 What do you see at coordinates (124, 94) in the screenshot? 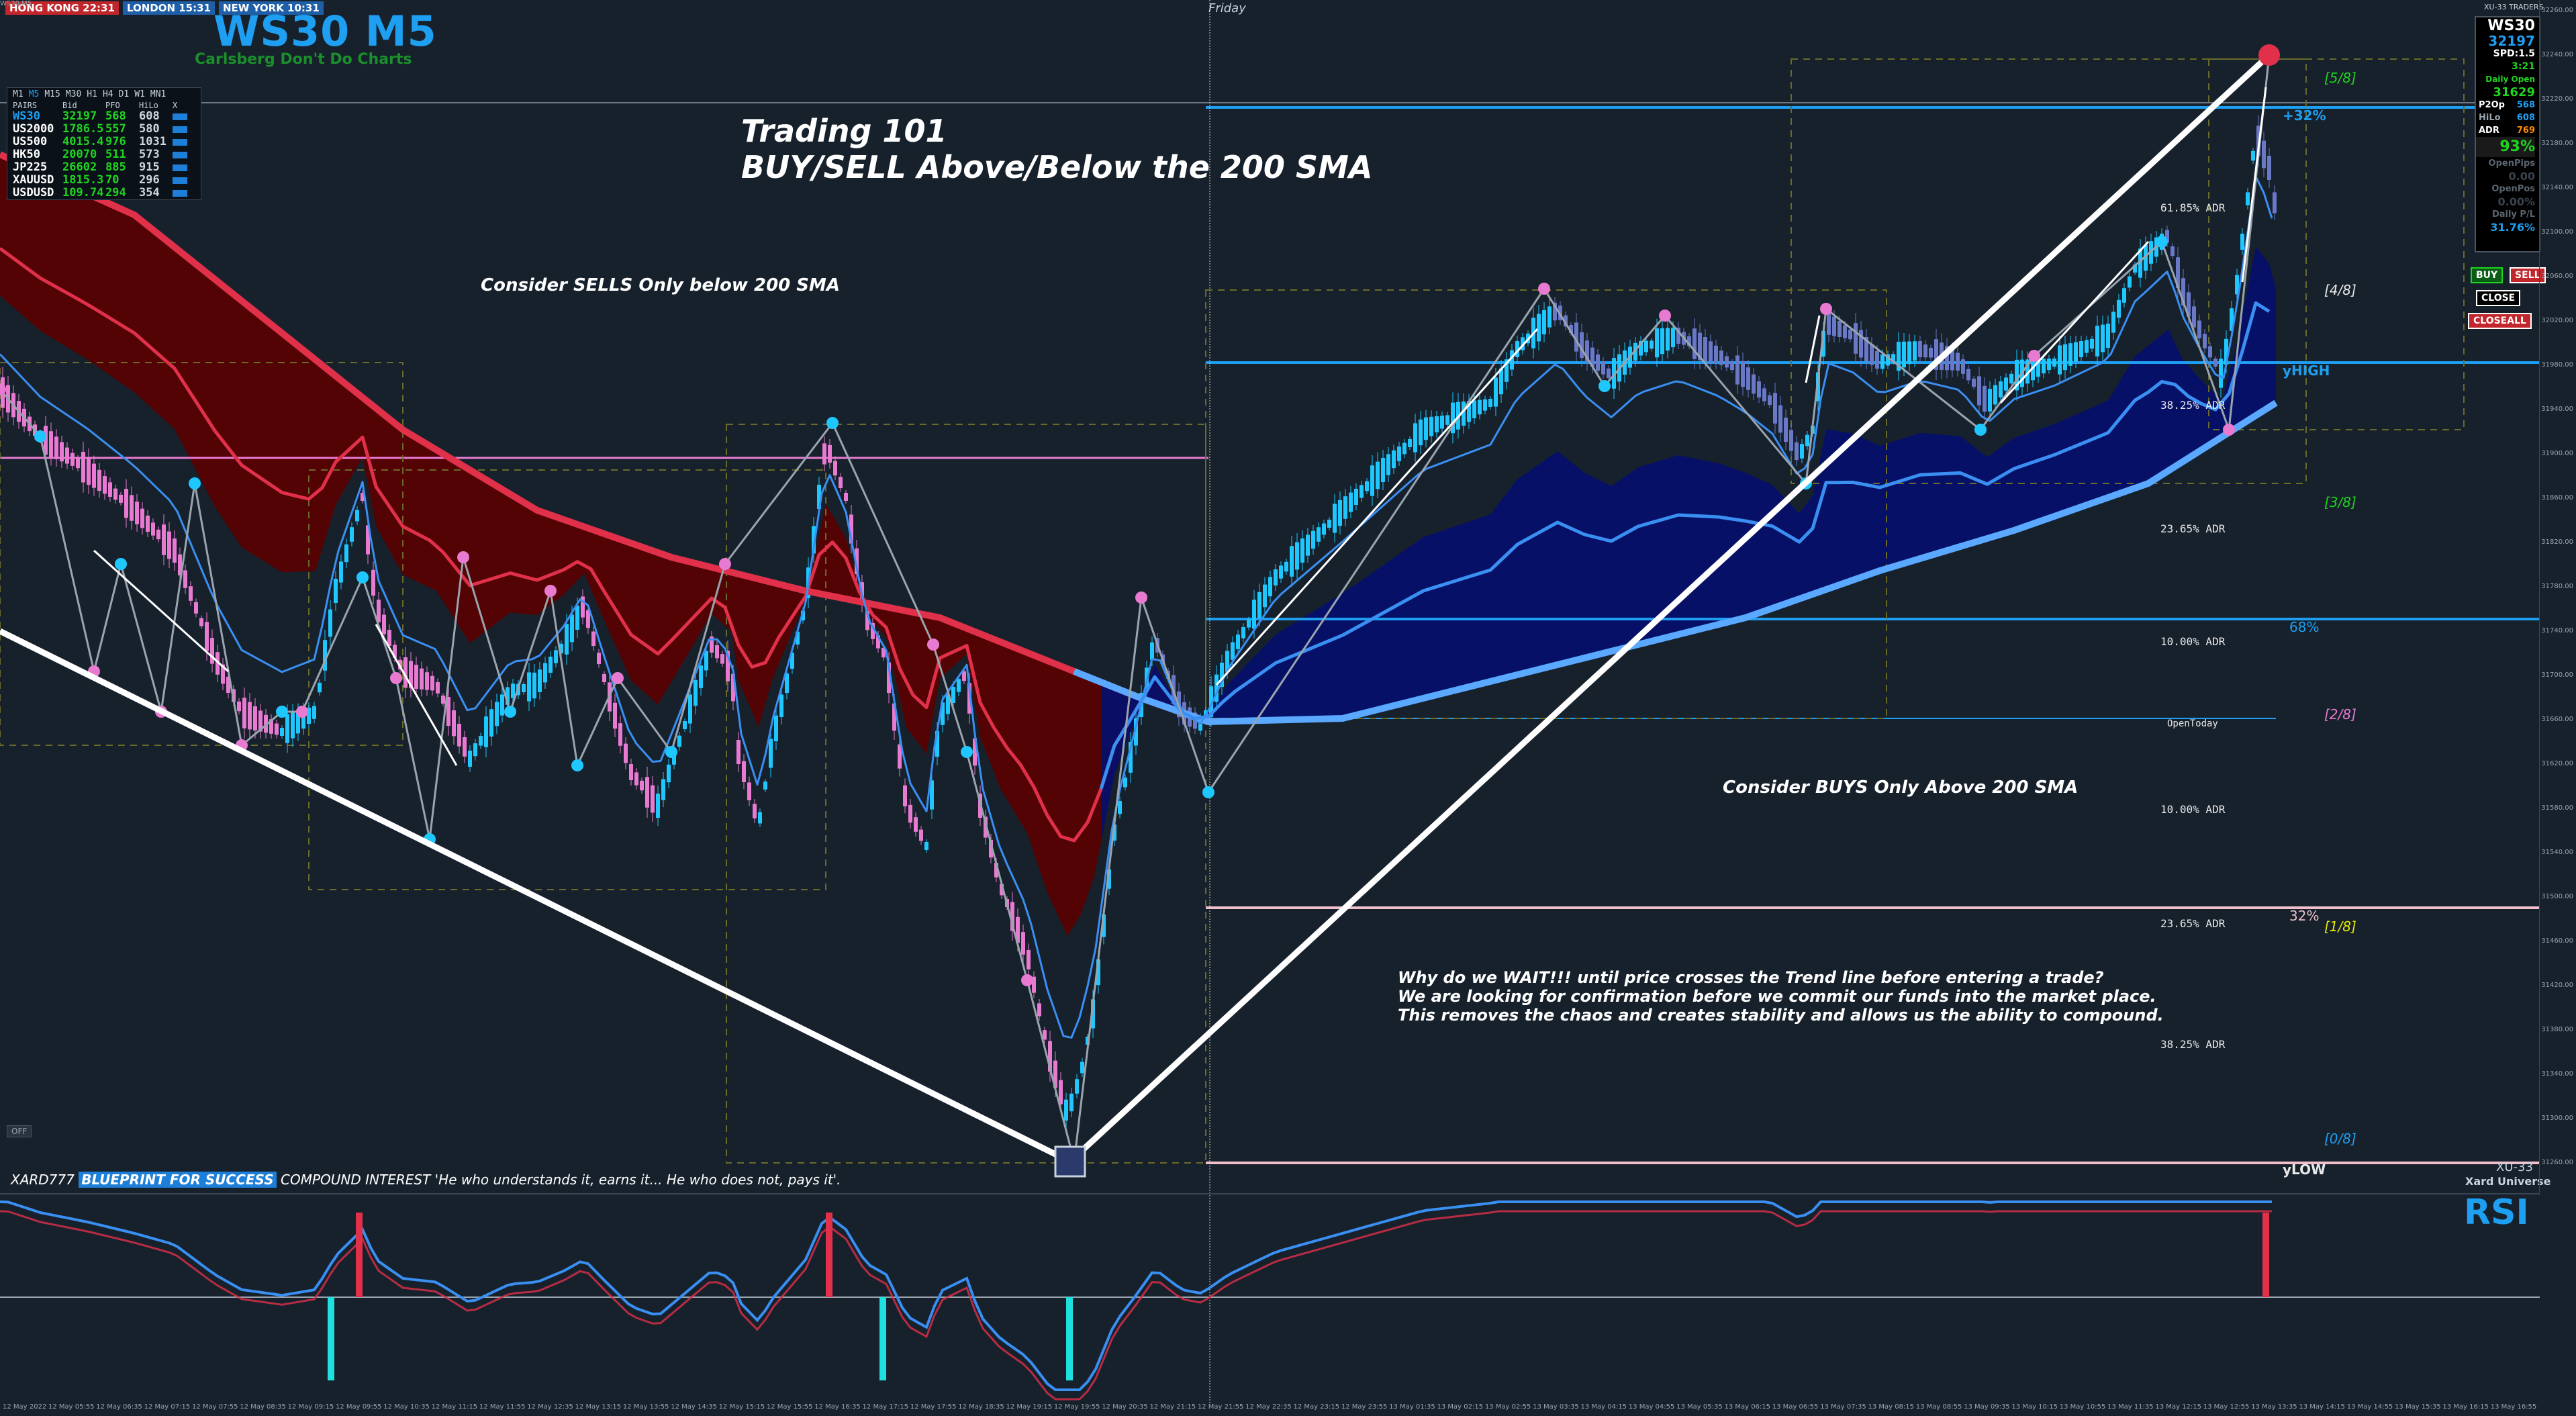
I see `tf-d1: D1` at bounding box center [124, 94].